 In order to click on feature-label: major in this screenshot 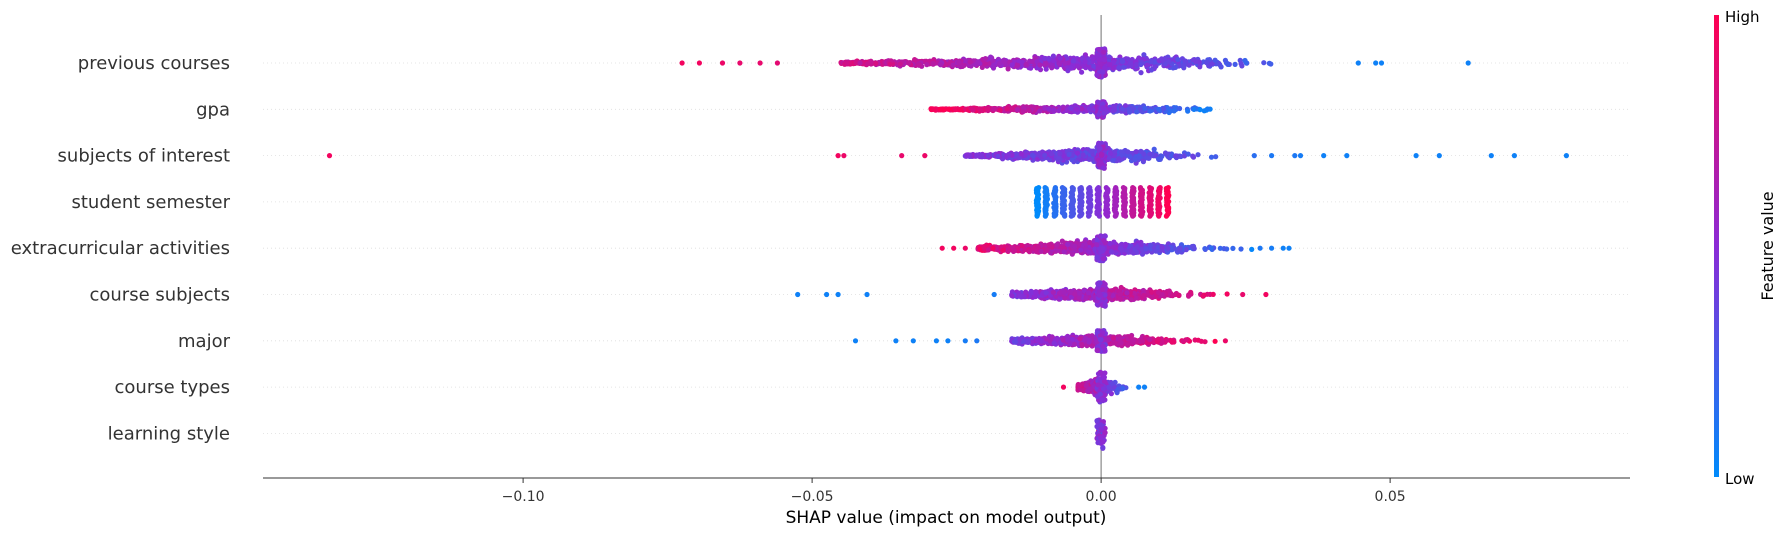, I will do `click(204, 341)`.